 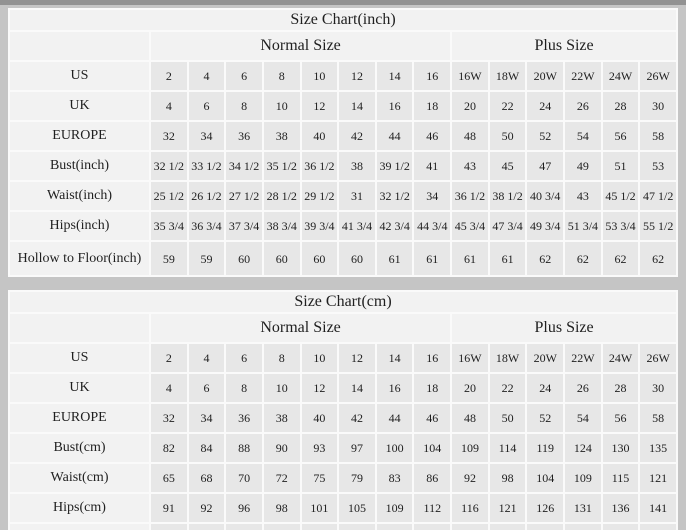 I want to click on size-cell: 44, so click(x=394, y=418).